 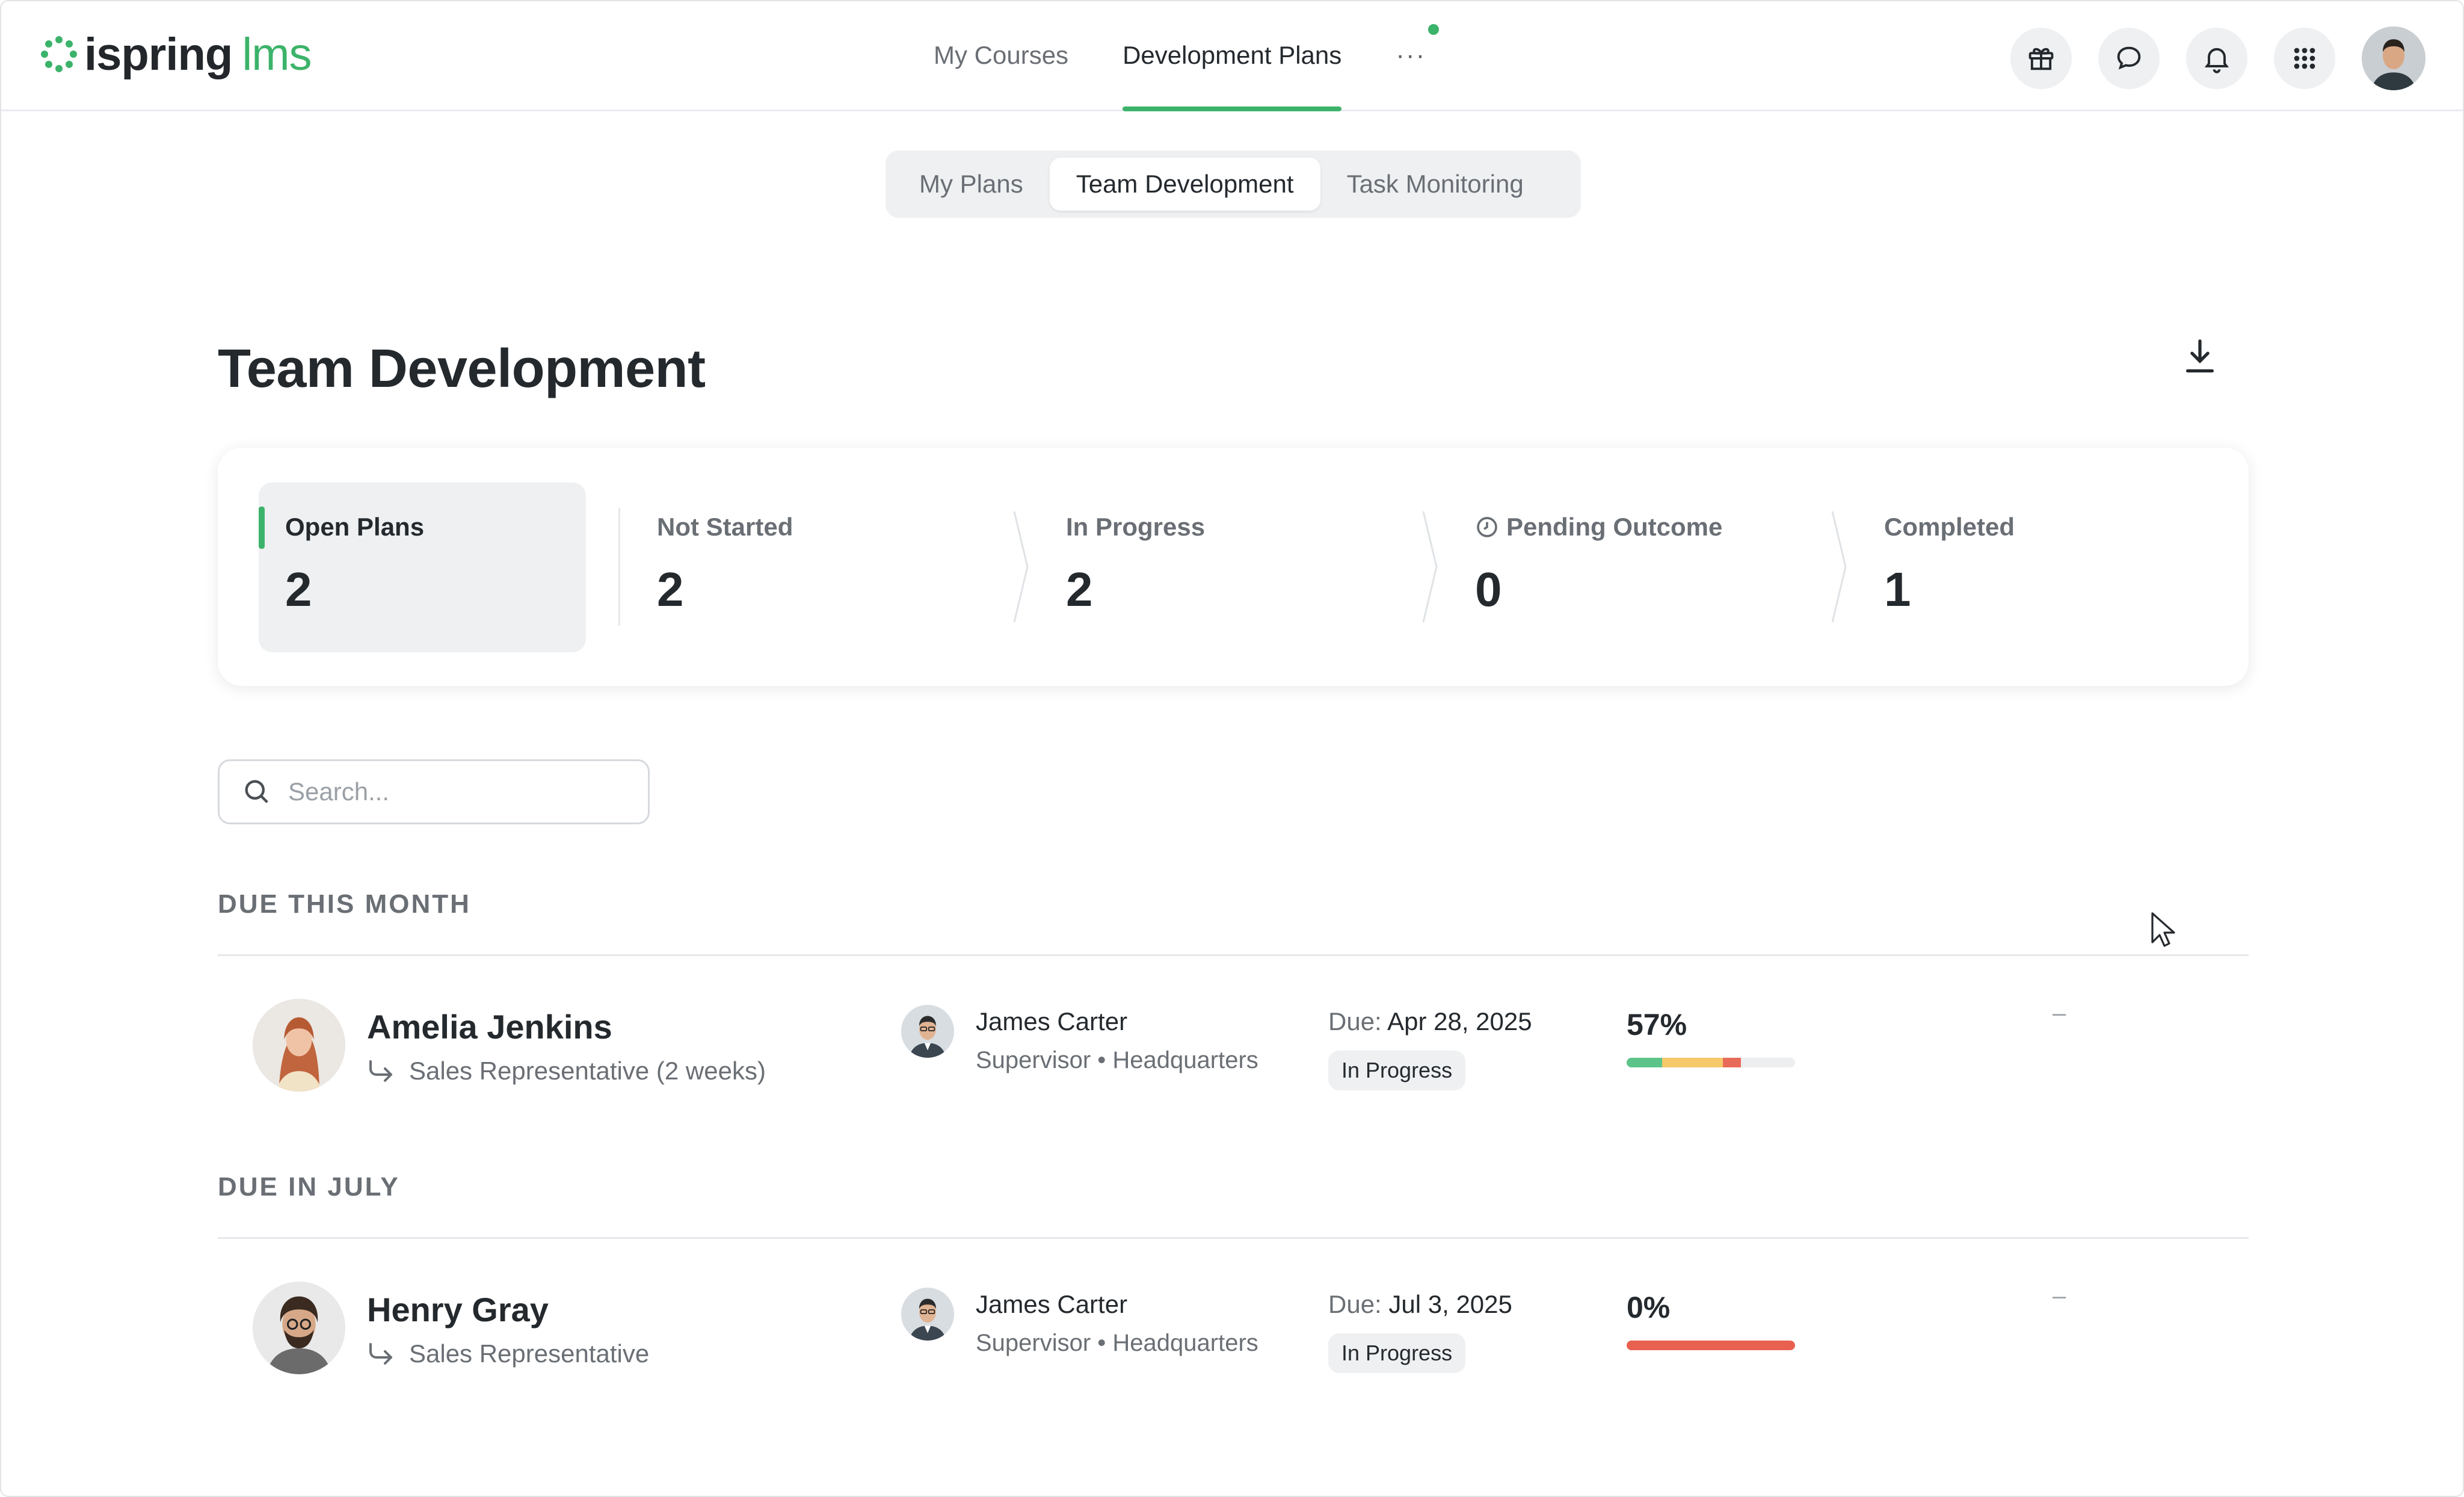 What do you see at coordinates (277, 54) in the screenshot?
I see `logo-text-lms: lms` at bounding box center [277, 54].